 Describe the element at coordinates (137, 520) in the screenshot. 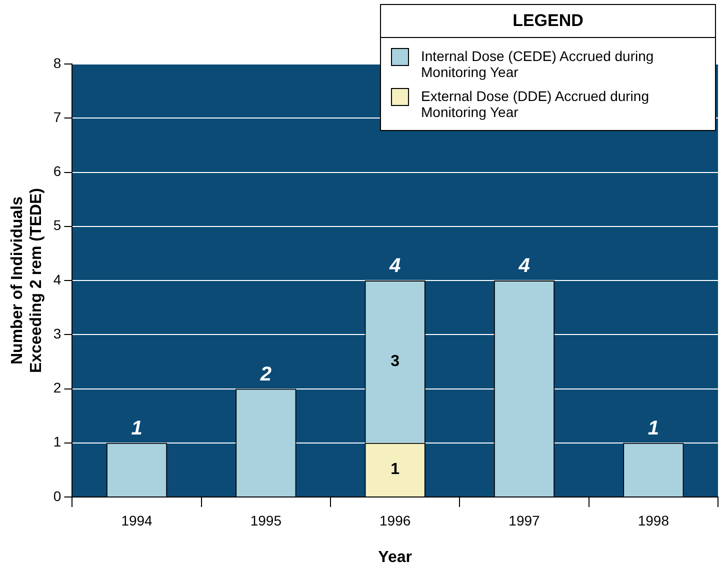

I see `x-tick-label: 1994` at that location.